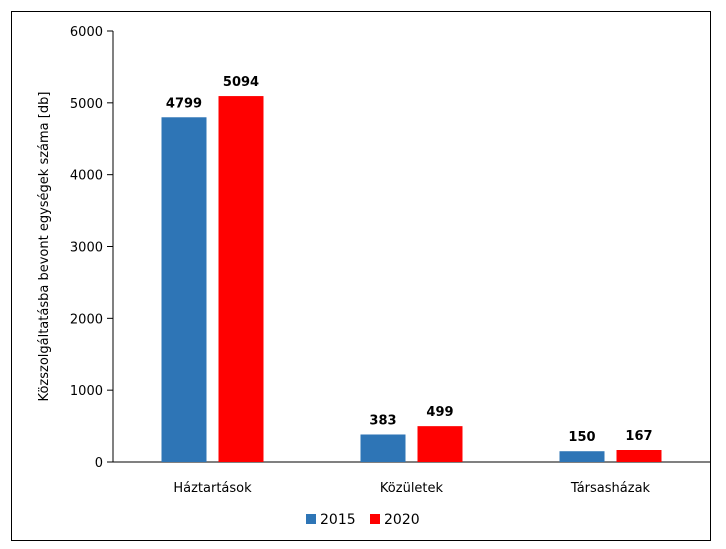 This screenshot has width=726, height=549. I want to click on y-axis: 0 1000 2000 3000 4000 5000 6000, so click(92, 248).